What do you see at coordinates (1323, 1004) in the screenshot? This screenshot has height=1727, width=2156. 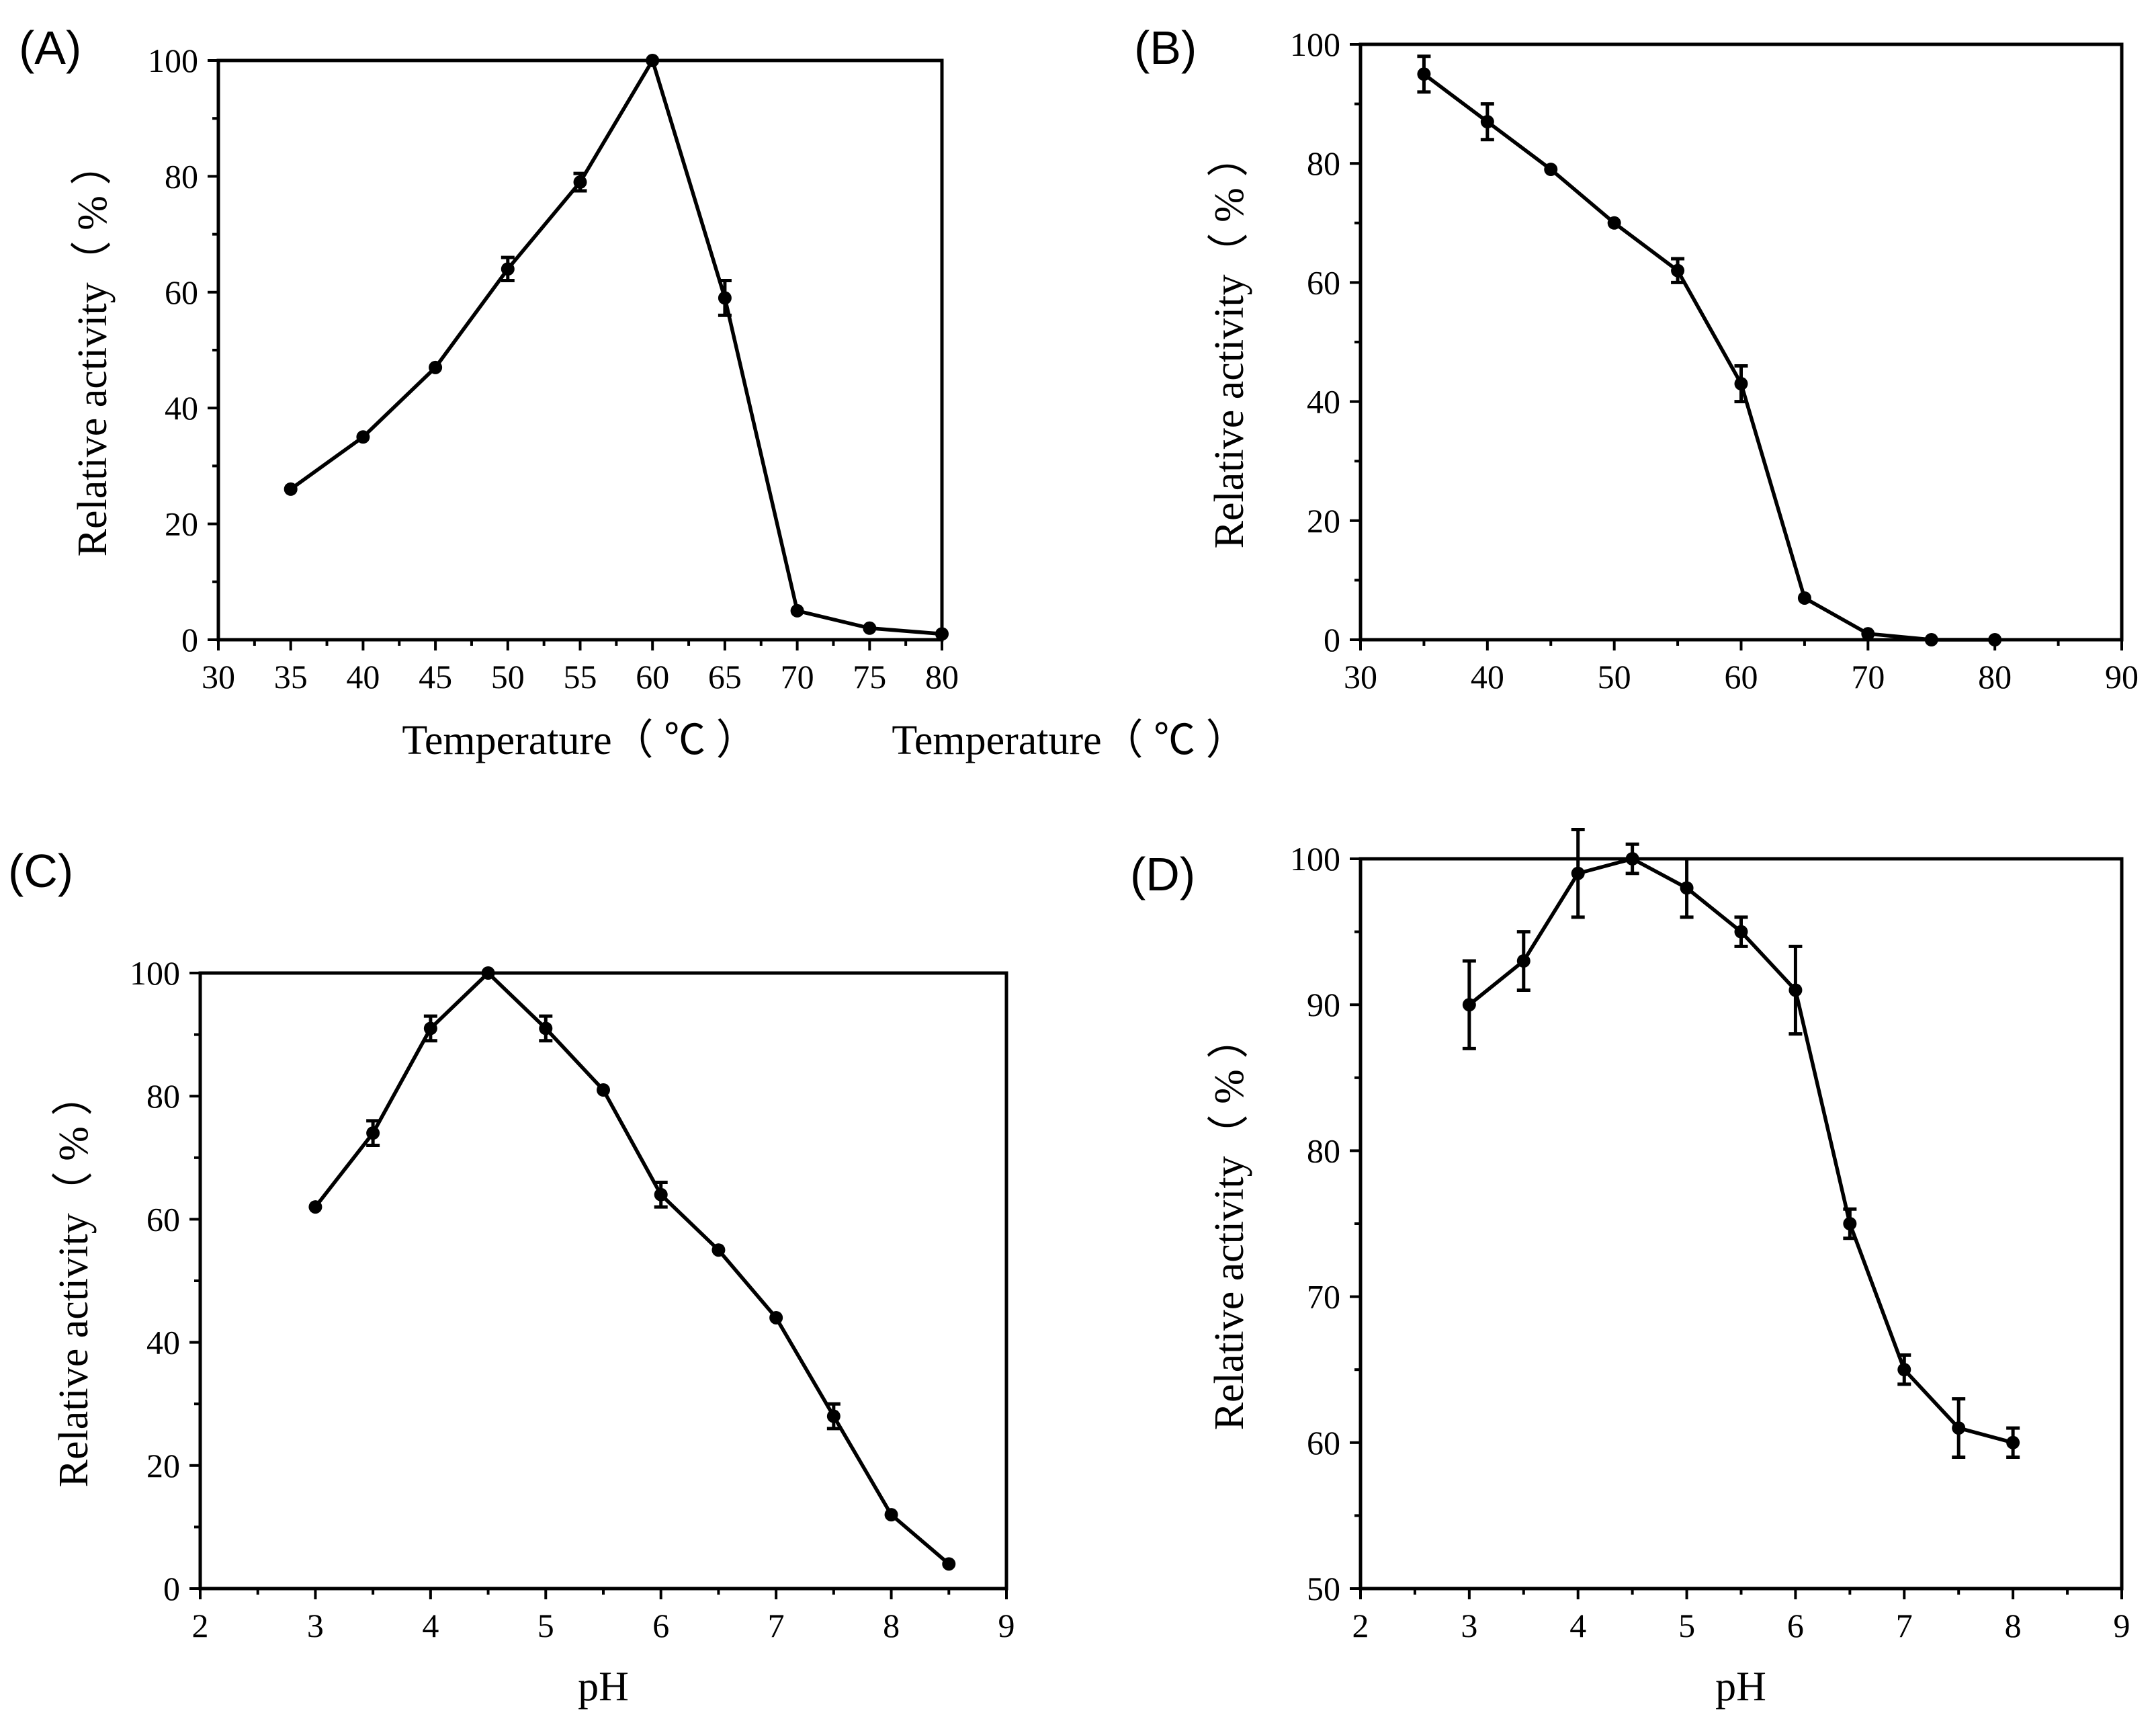 I see `y-tick-label: 90` at bounding box center [1323, 1004].